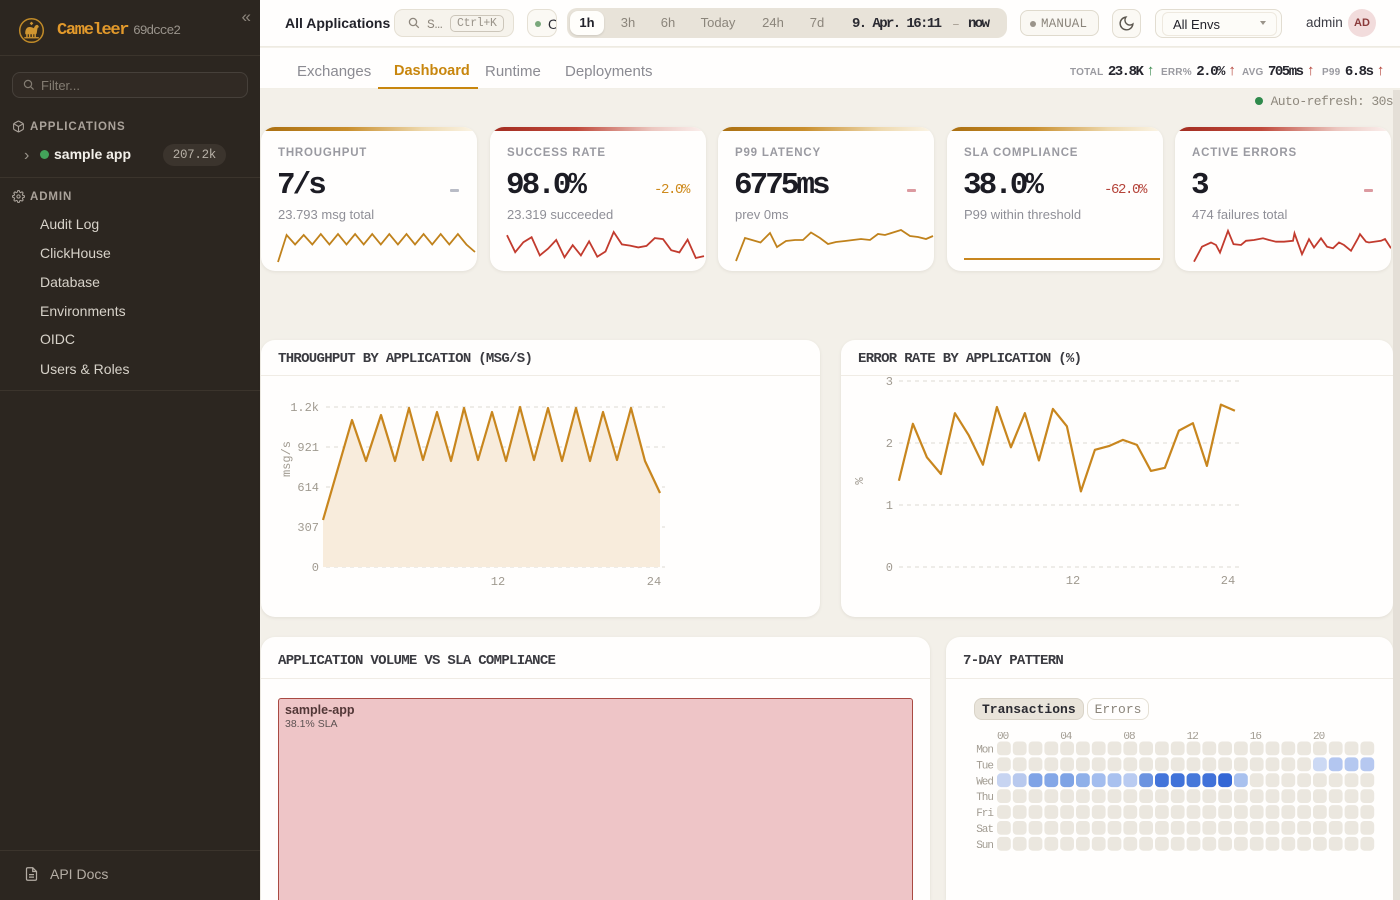 The image size is (1400, 900). What do you see at coordinates (984, 751) in the screenshot?
I see `svg-text: Mon` at bounding box center [984, 751].